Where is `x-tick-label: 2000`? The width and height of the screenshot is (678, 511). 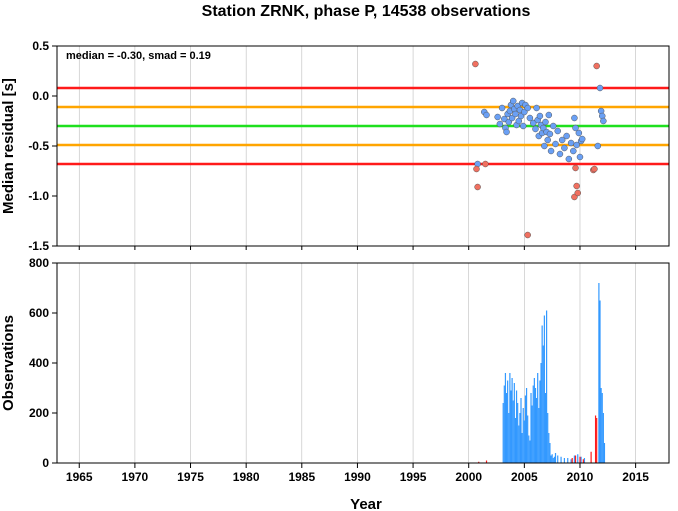
x-tick-label: 2000 is located at coordinates (468, 477).